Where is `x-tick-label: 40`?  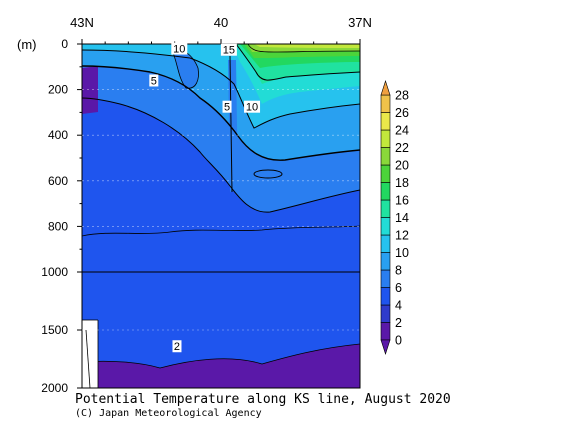 x-tick-label: 40 is located at coordinates (221, 22).